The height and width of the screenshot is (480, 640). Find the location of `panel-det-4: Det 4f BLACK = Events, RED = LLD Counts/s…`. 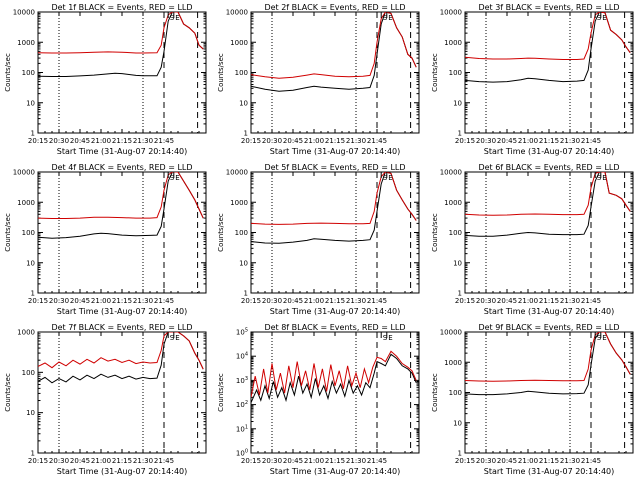

panel-det-4: Det 4f BLACK = Events, RED = LLD Counts/s… is located at coordinates (105, 239).